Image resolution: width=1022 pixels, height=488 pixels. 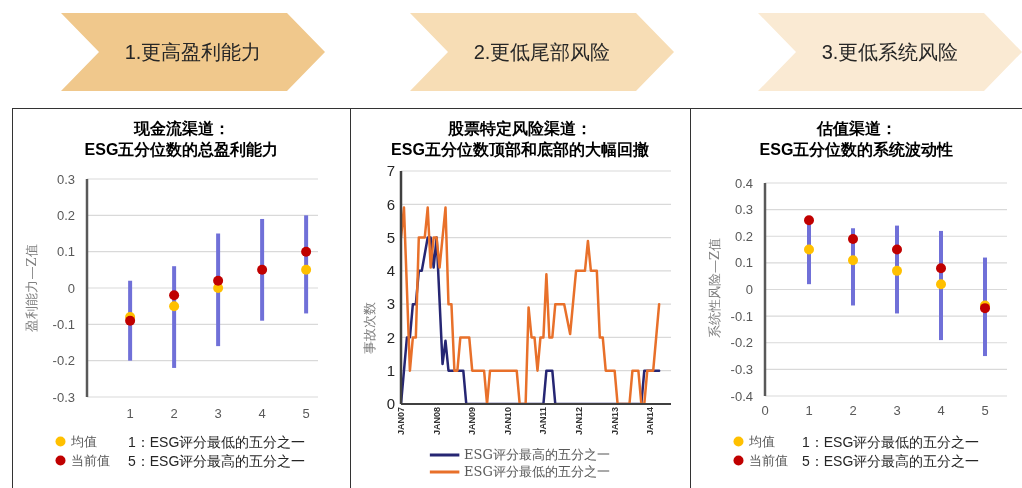 What do you see at coordinates (542, 52) in the screenshot?
I see `chart-title: 2.更低尾部风险` at bounding box center [542, 52].